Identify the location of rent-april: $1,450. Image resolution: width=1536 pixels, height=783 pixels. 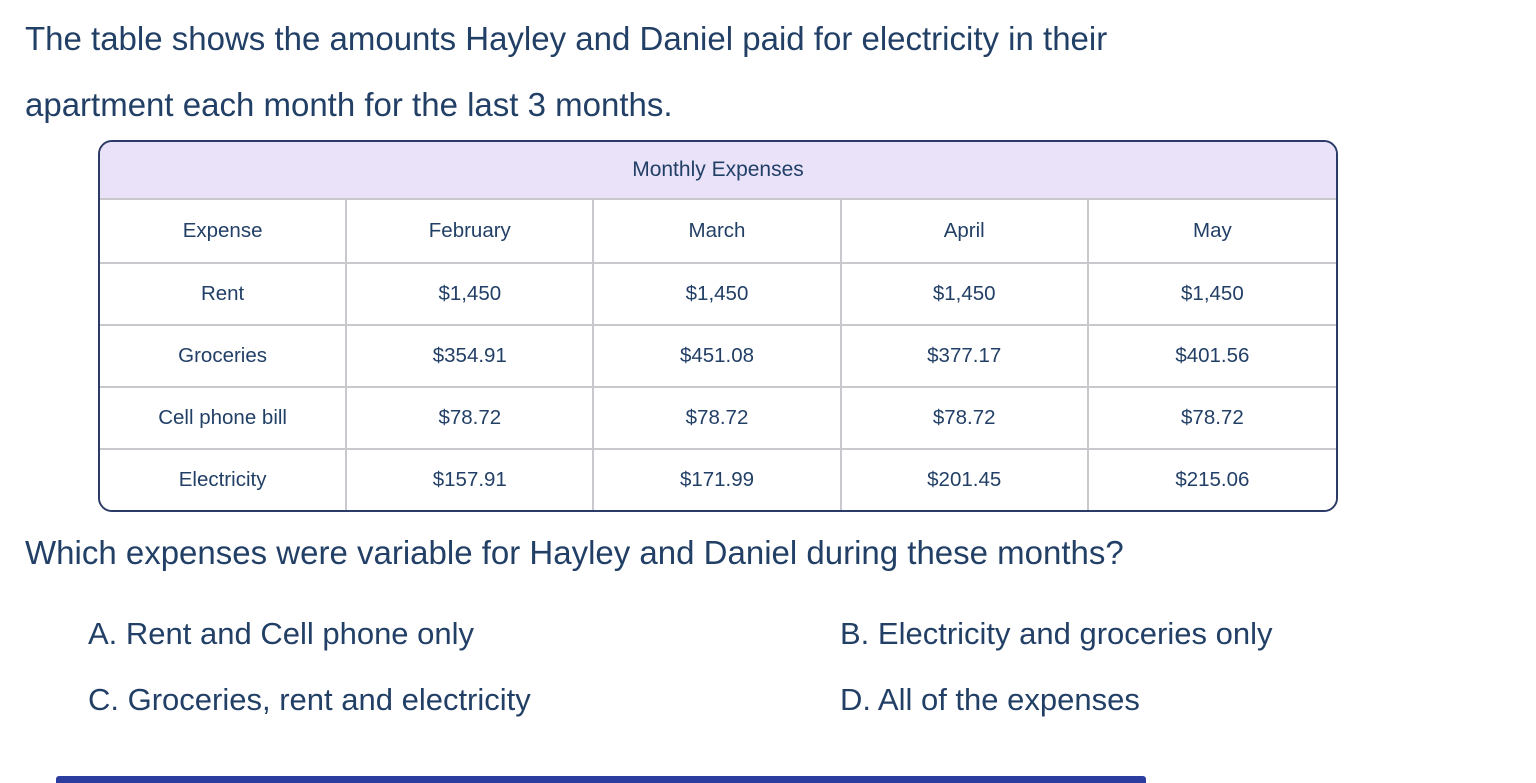
(965, 293).